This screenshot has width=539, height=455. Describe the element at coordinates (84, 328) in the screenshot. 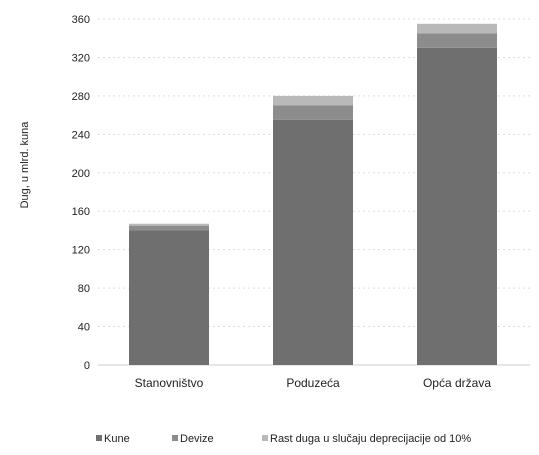

I see `y-tick-label: 40` at that location.